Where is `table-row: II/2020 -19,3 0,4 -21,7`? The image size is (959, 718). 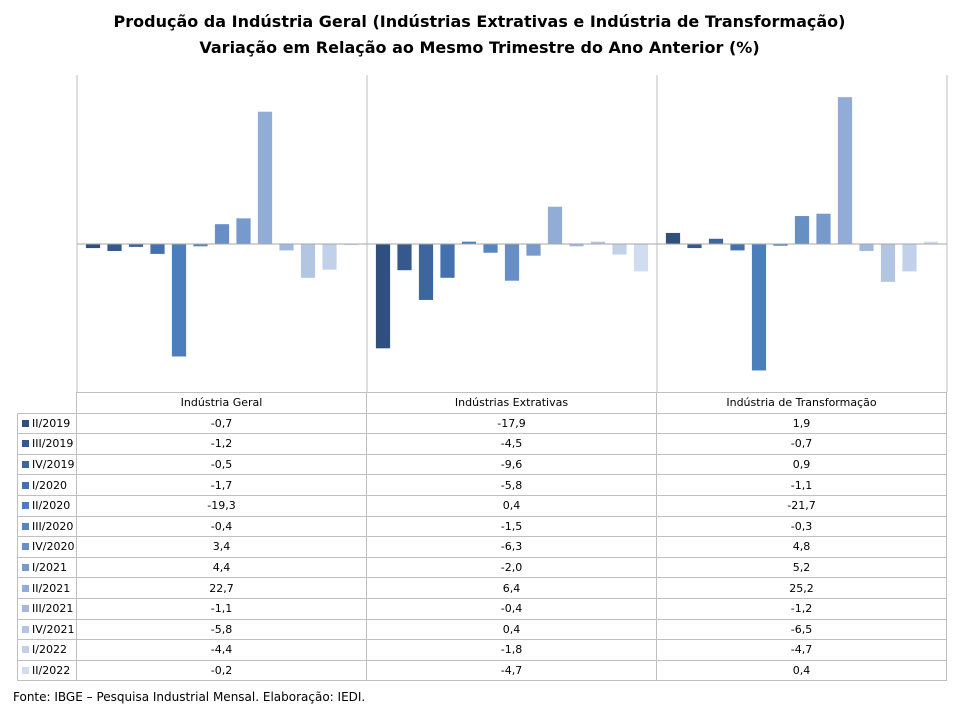
table-row: II/2020 -19,3 0,4 -21,7 is located at coordinates (482, 505).